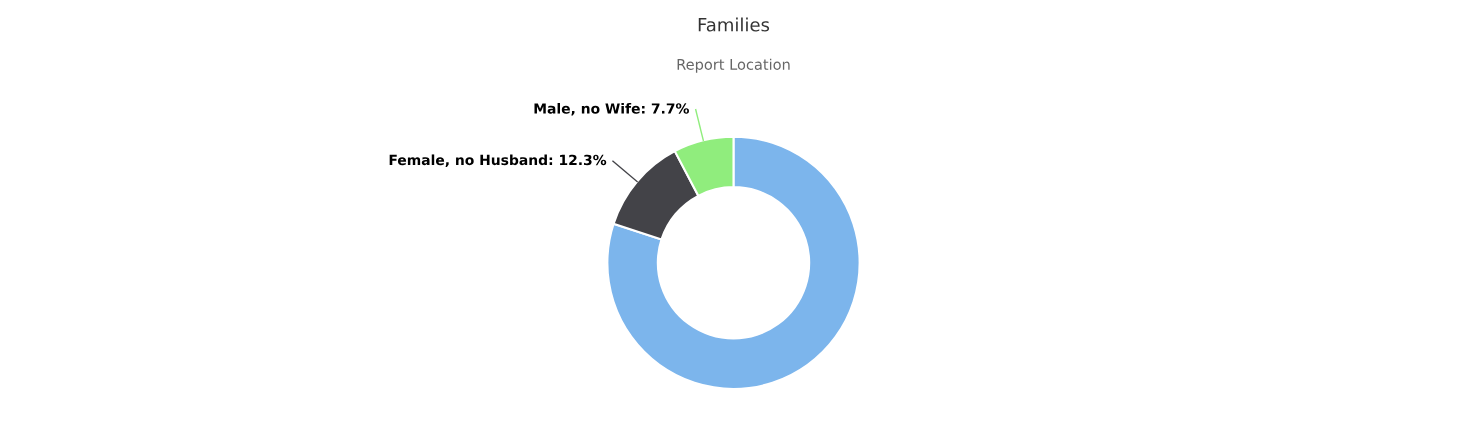 The width and height of the screenshot is (1467, 438). Describe the element at coordinates (734, 24) in the screenshot. I see `chart-title: Families` at that location.